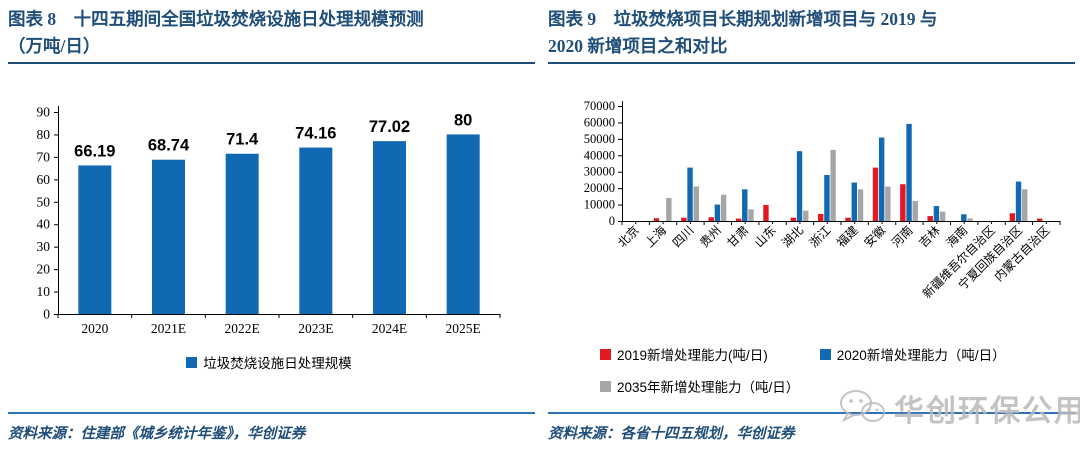 The width and height of the screenshot is (1080, 462). Describe the element at coordinates (94, 151) in the screenshot. I see `bar-value-label: 66.19` at that location.